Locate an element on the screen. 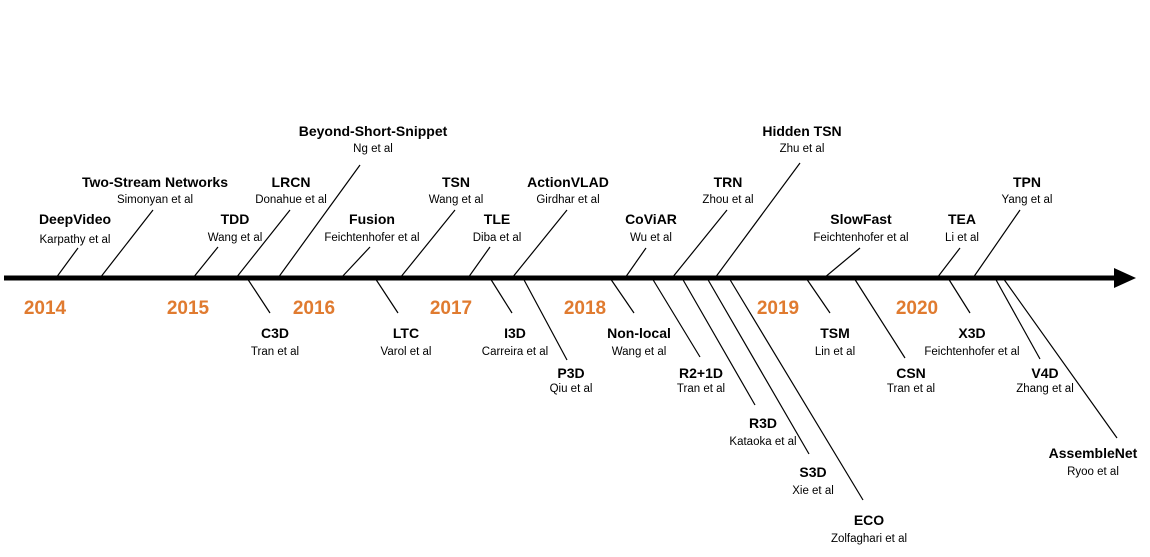 Image resolution: width=1150 pixels, height=557 pixels. method-authors: Tran et al is located at coordinates (701, 389).